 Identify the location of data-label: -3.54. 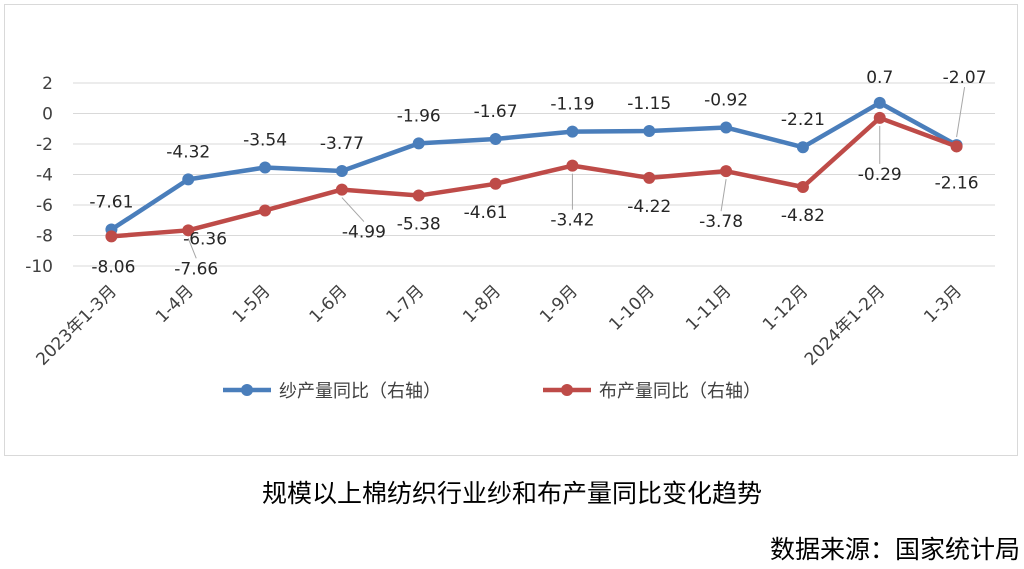
(265, 140).